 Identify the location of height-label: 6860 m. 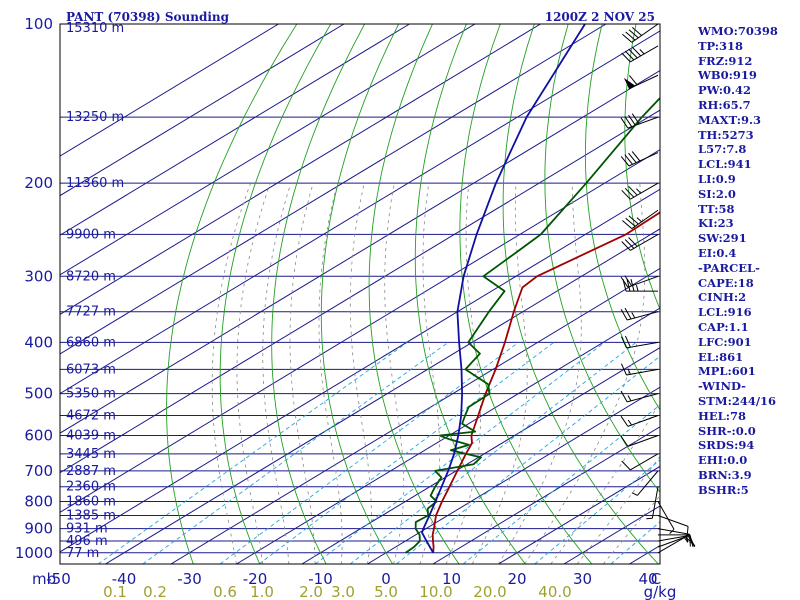
(91, 342).